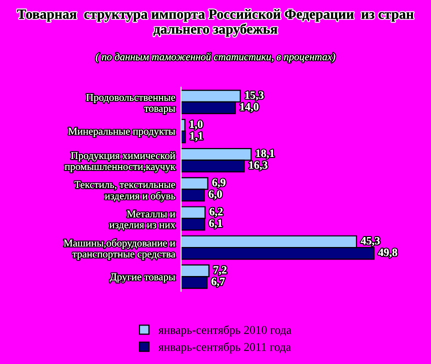  What do you see at coordinates (370, 241) in the screenshot?
I see `data-label: 45,3` at bounding box center [370, 241].